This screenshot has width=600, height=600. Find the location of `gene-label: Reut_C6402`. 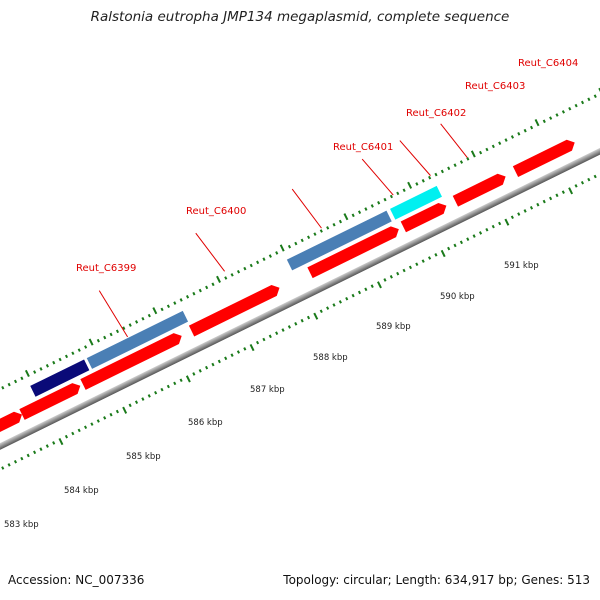

gene-label: Reut_C6402 is located at coordinates (436, 113).